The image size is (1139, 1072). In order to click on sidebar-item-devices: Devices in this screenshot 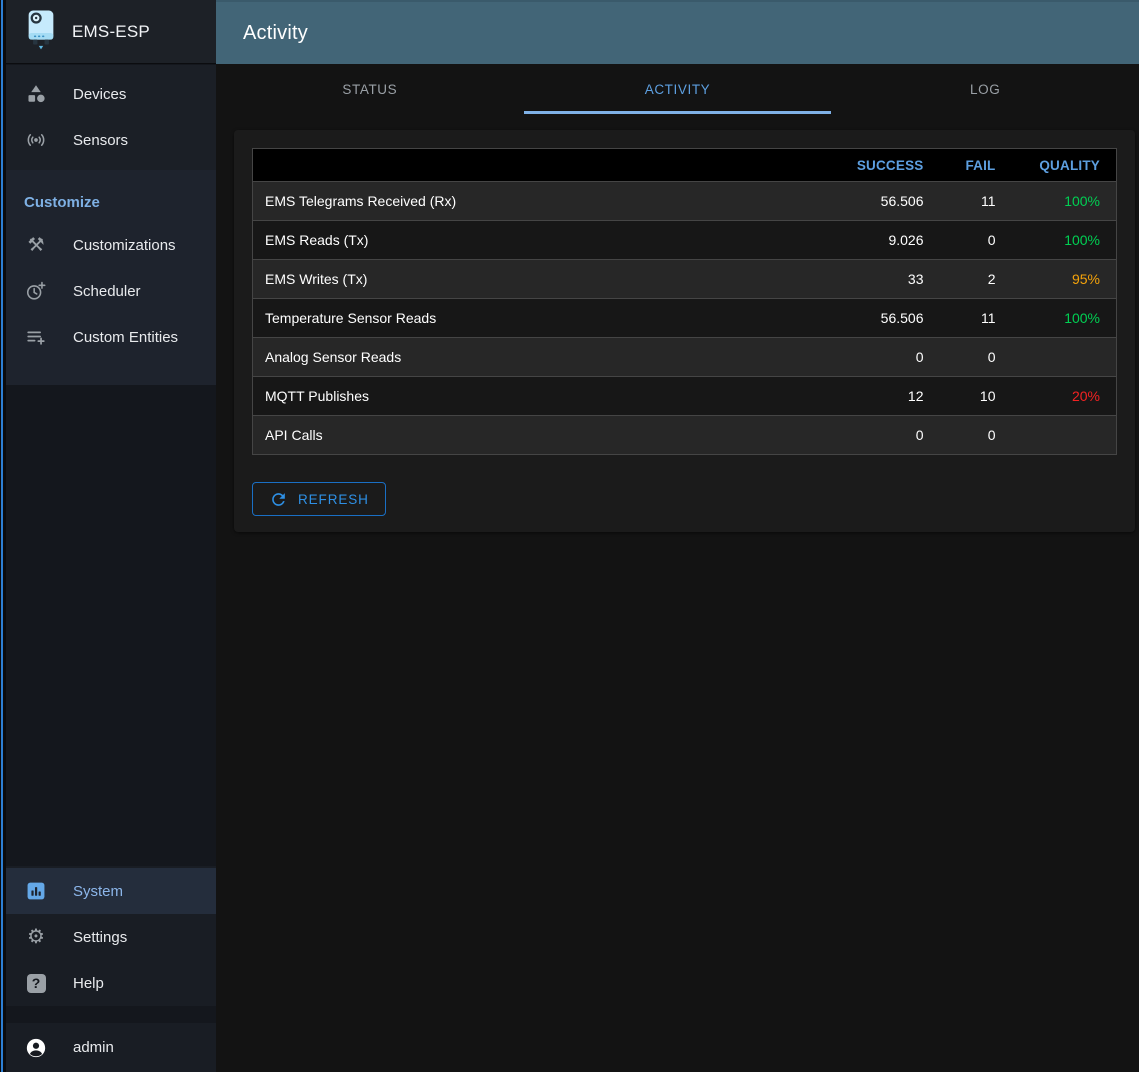, I will do `click(111, 94)`.